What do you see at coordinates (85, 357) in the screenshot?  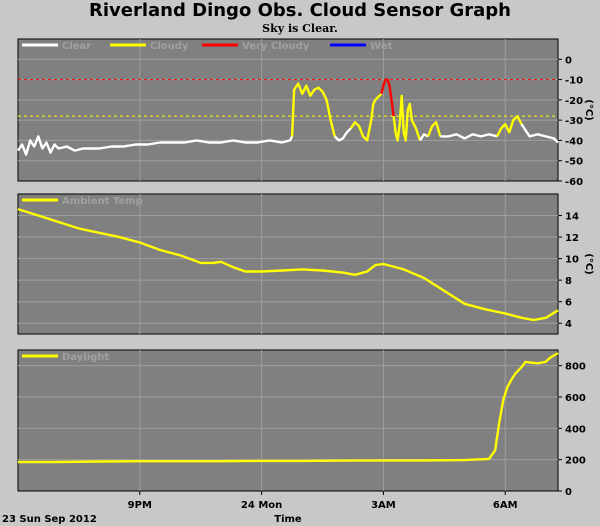 I see `legend-label: Daylight` at bounding box center [85, 357].